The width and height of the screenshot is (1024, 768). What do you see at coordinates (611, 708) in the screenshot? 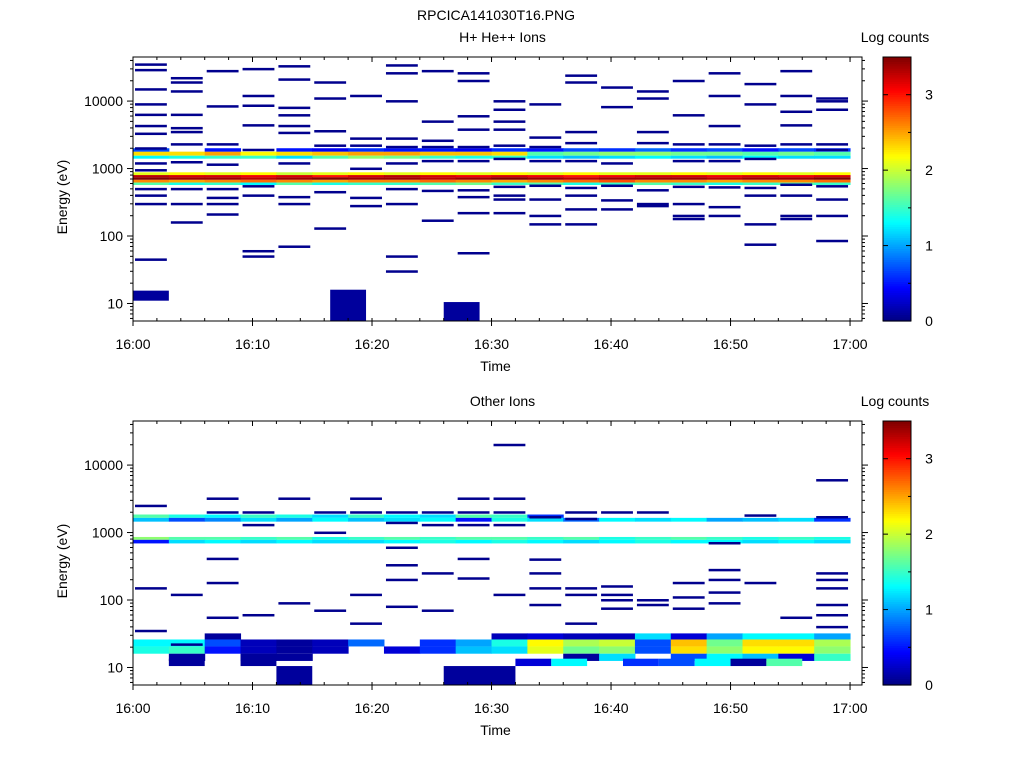
I see `x-tick-label: 16:40` at bounding box center [611, 708].